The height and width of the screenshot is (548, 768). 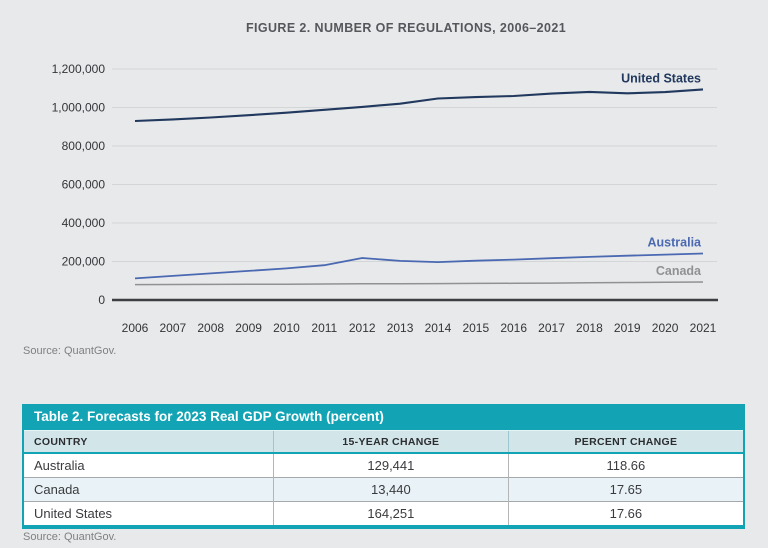 What do you see at coordinates (625, 513) in the screenshot?
I see `table-cell: 17.66` at bounding box center [625, 513].